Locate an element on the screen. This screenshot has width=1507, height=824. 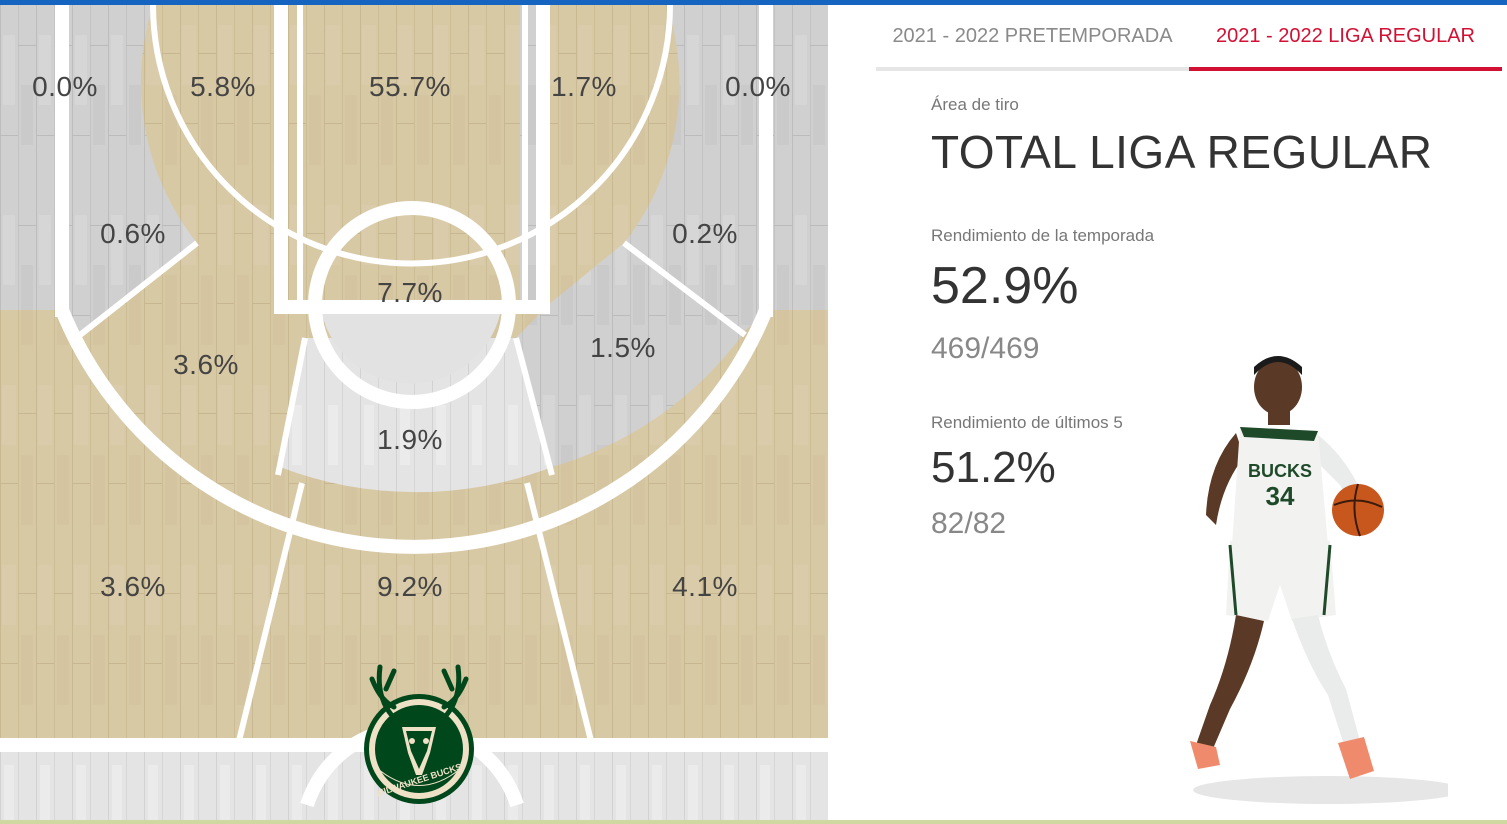
season-performance-label: Rendimiento de la temporada is located at coordinates (1043, 235).